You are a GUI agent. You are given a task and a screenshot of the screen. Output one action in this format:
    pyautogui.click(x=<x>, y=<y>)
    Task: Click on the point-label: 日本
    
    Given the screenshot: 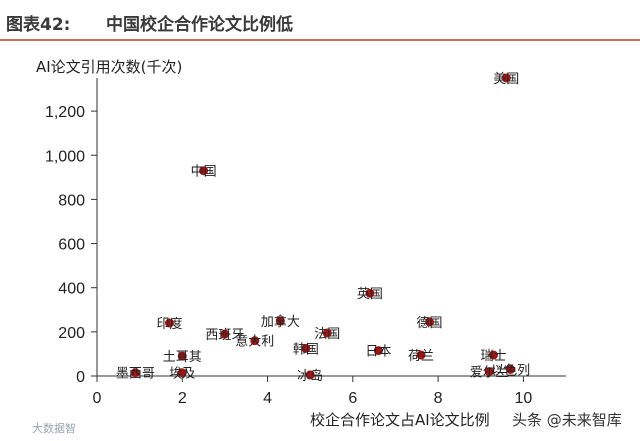 What is the action you would take?
    pyautogui.click(x=378, y=352)
    